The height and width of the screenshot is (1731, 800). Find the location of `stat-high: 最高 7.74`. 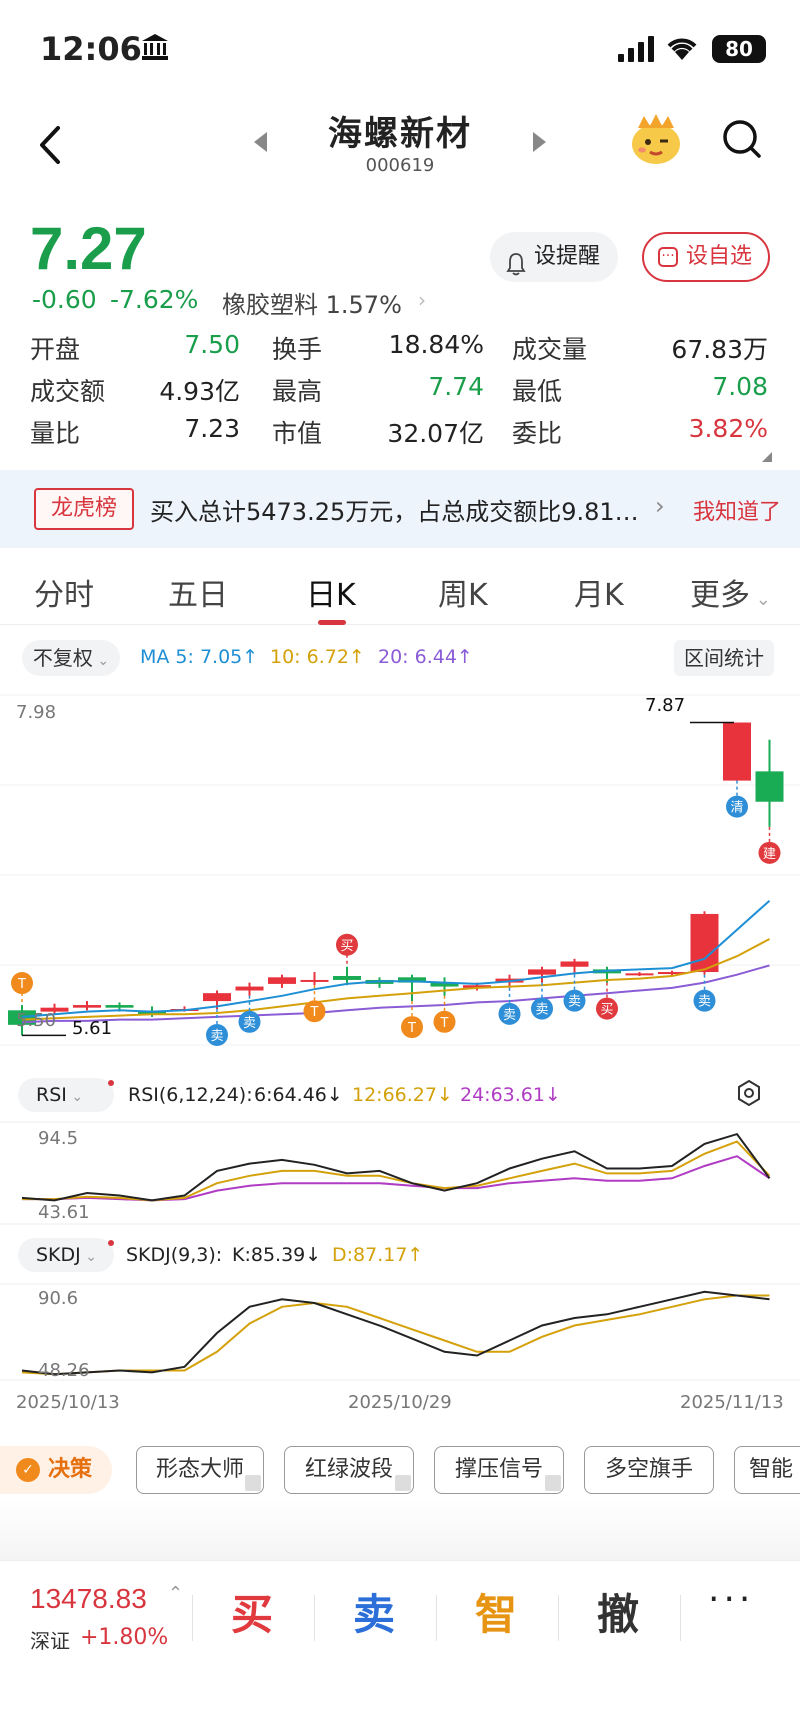

stat-high: 最高 7.74 is located at coordinates (378, 390).